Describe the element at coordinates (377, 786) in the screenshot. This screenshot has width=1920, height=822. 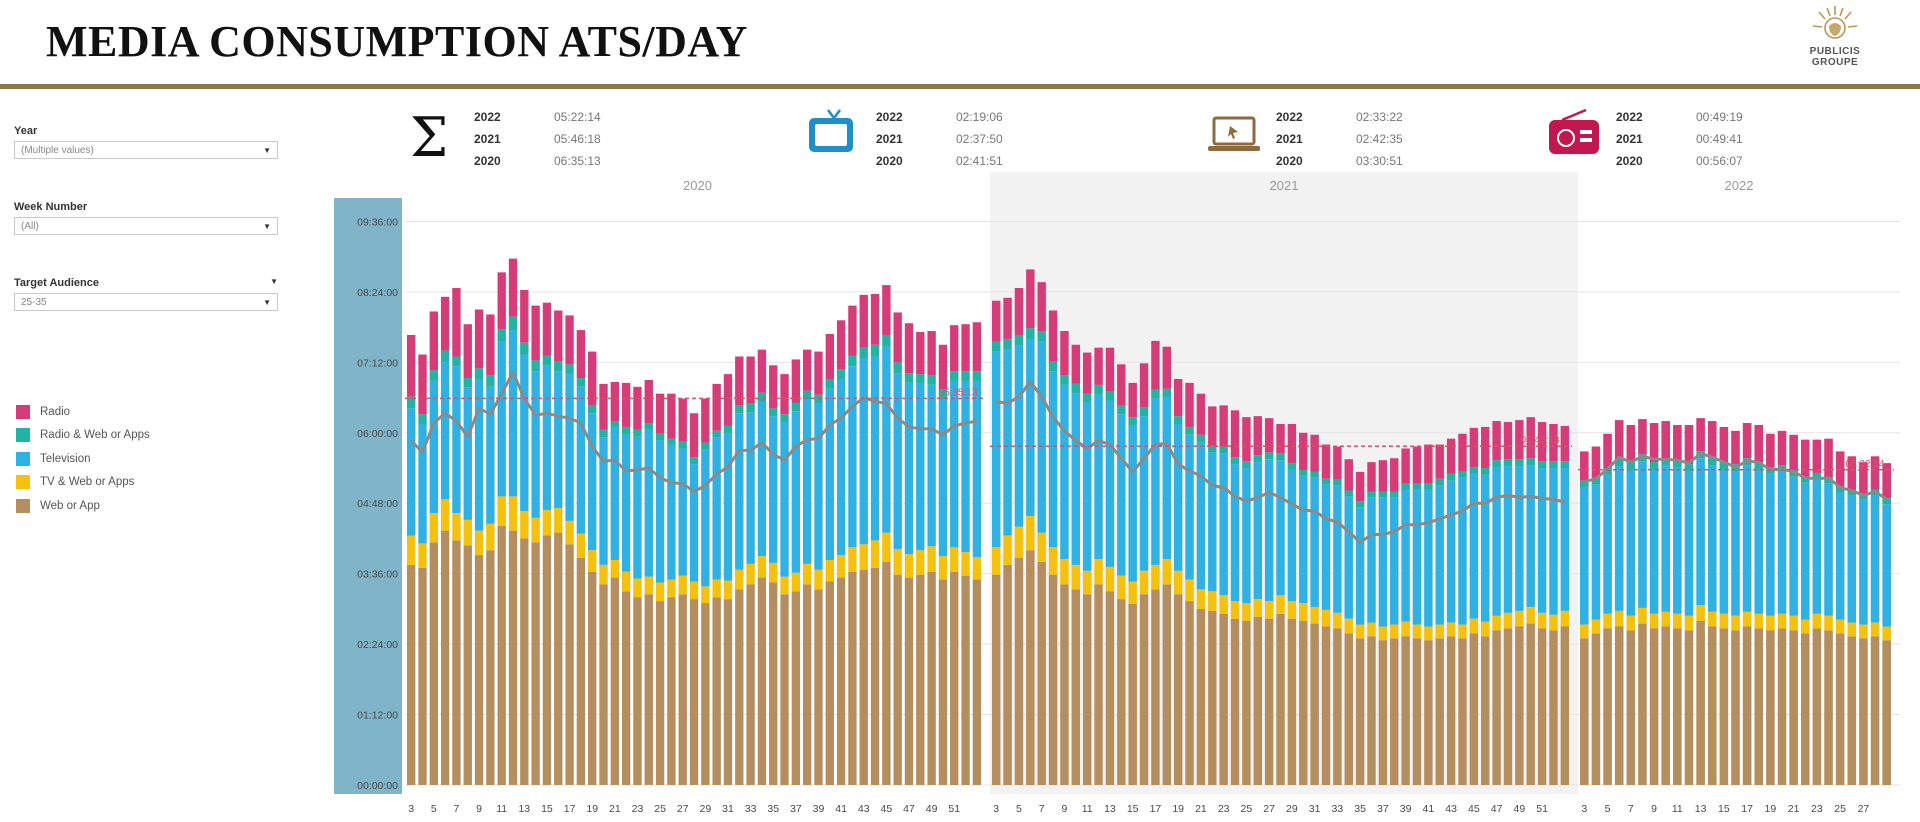
I see `y-tick-label: 00:00:00` at that location.